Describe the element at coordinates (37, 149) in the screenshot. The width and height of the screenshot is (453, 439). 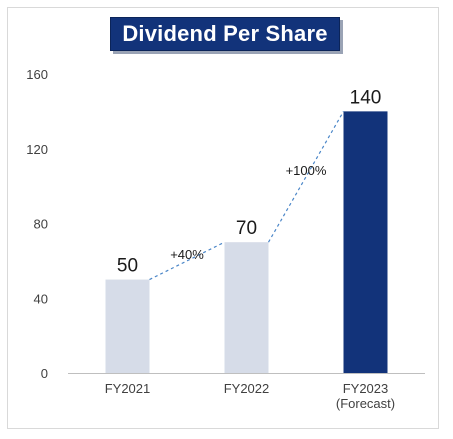
I see `y-tick-label: 120` at that location.